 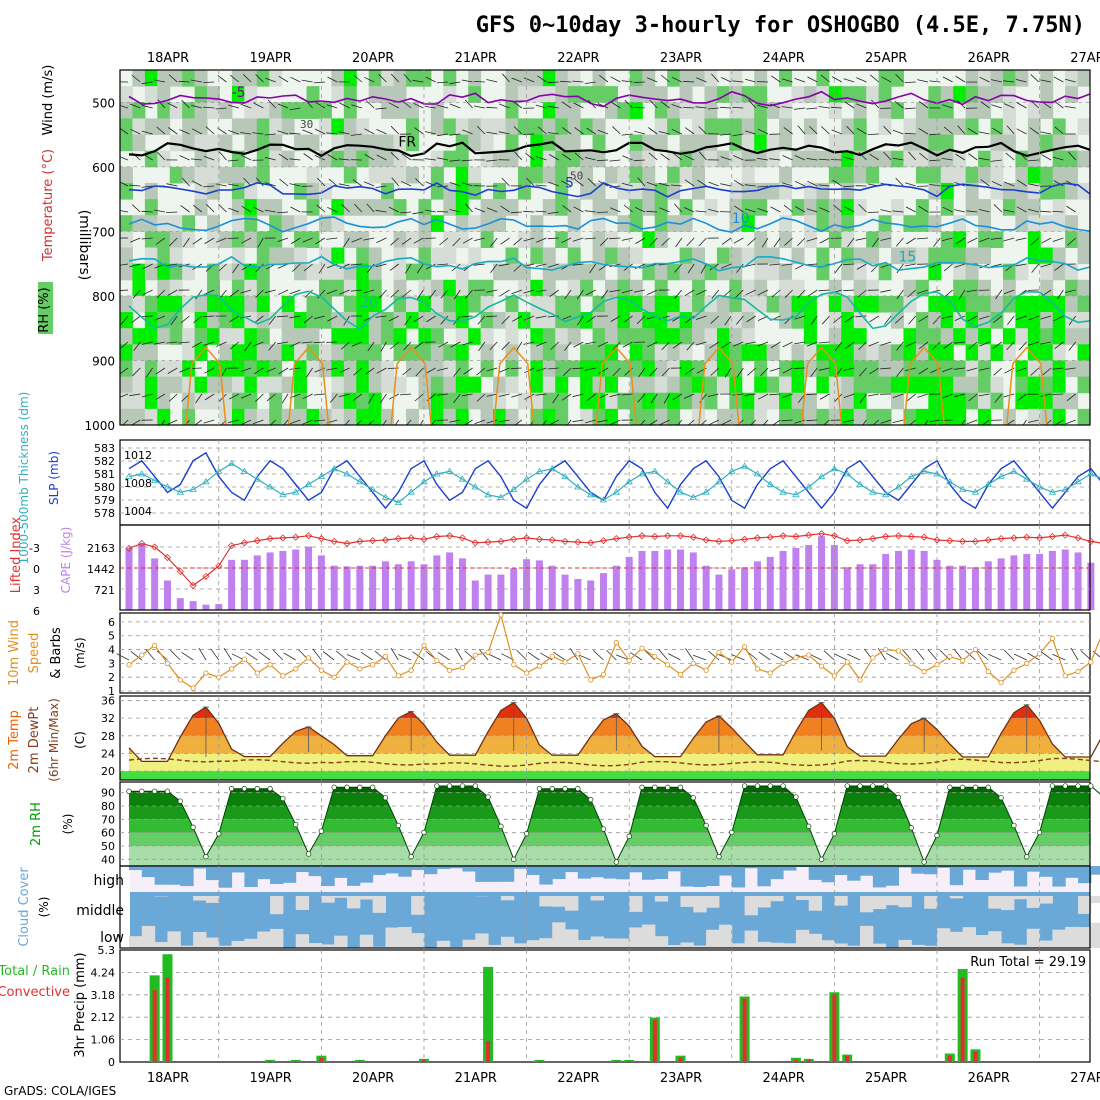 What do you see at coordinates (373, 1078) in the screenshot?
I see `bottom-date-label: 20APR` at bounding box center [373, 1078].